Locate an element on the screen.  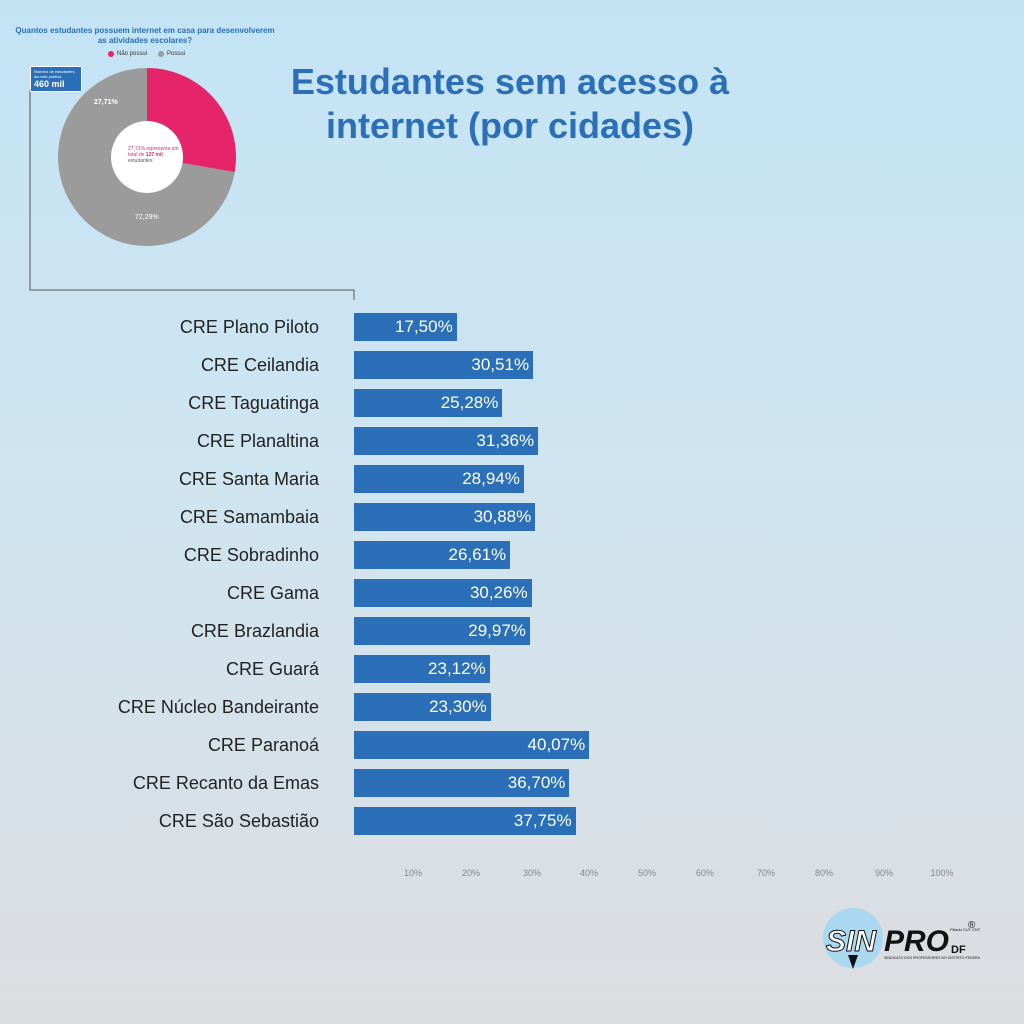
bar-value-label: 40,07% is located at coordinates (556, 744).